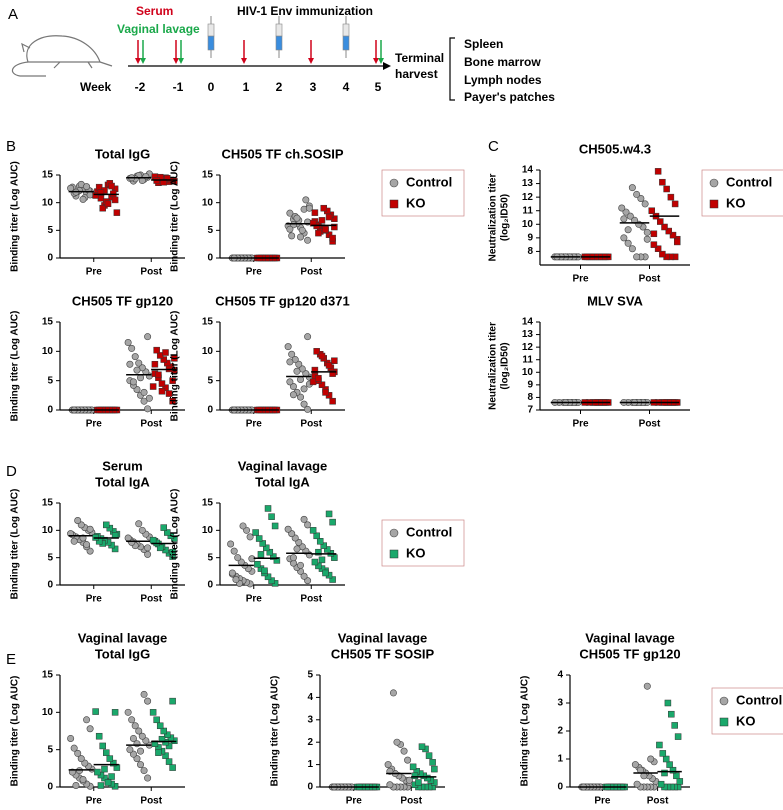  Describe the element at coordinates (211, 87) in the screenshot. I see `week-number: 0` at that location.